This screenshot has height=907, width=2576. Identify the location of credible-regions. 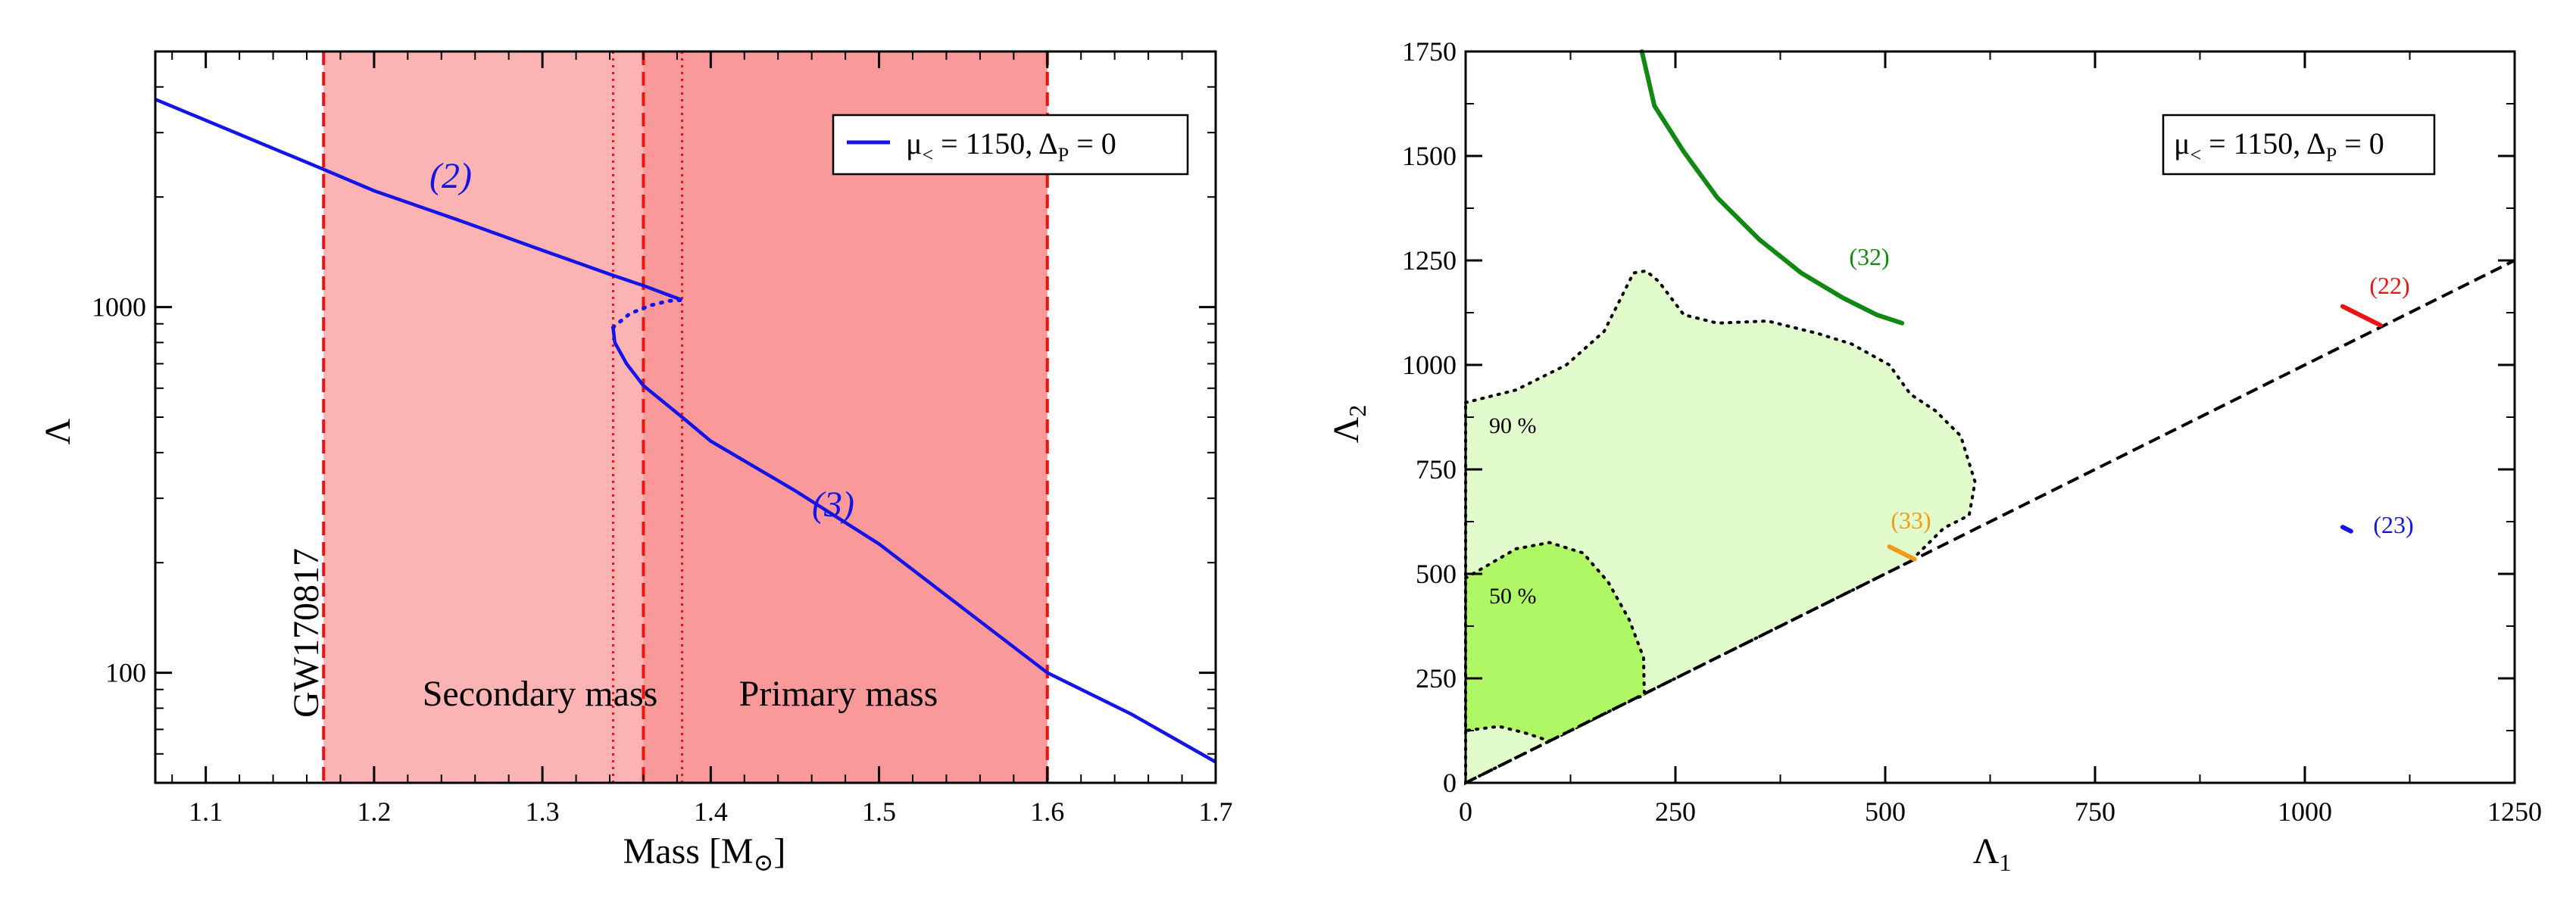
(1721, 527).